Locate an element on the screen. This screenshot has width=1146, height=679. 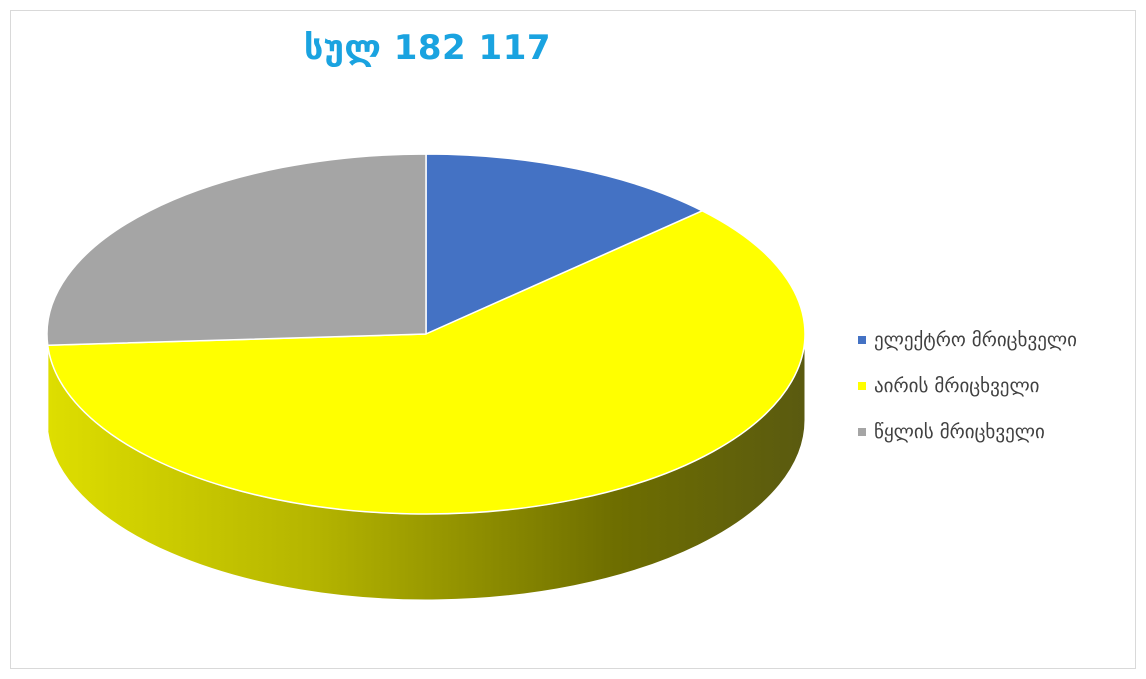
legend-label: ელექტრო მრიცხველი is located at coordinates (975, 340).